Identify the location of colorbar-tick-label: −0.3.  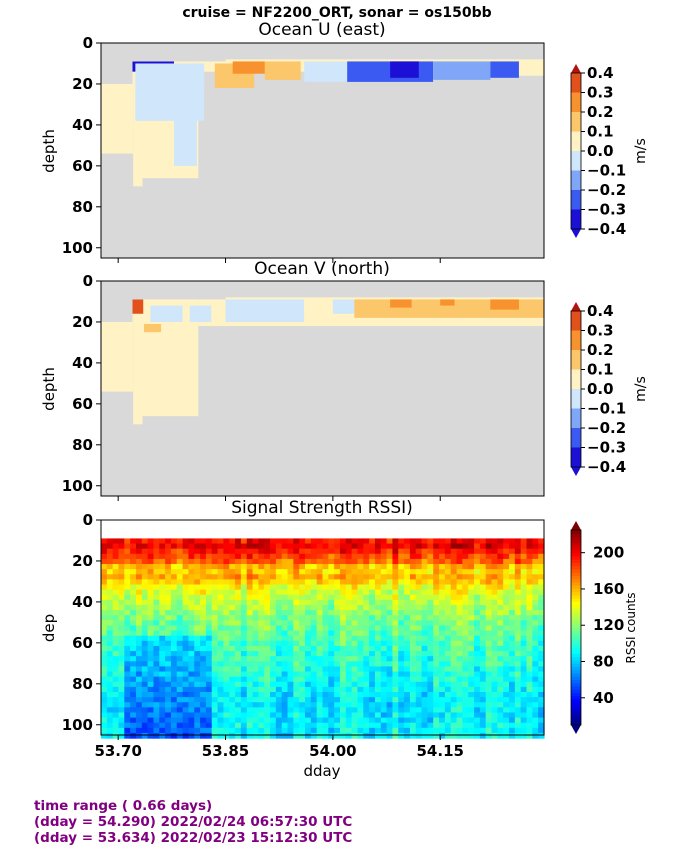
(606, 448).